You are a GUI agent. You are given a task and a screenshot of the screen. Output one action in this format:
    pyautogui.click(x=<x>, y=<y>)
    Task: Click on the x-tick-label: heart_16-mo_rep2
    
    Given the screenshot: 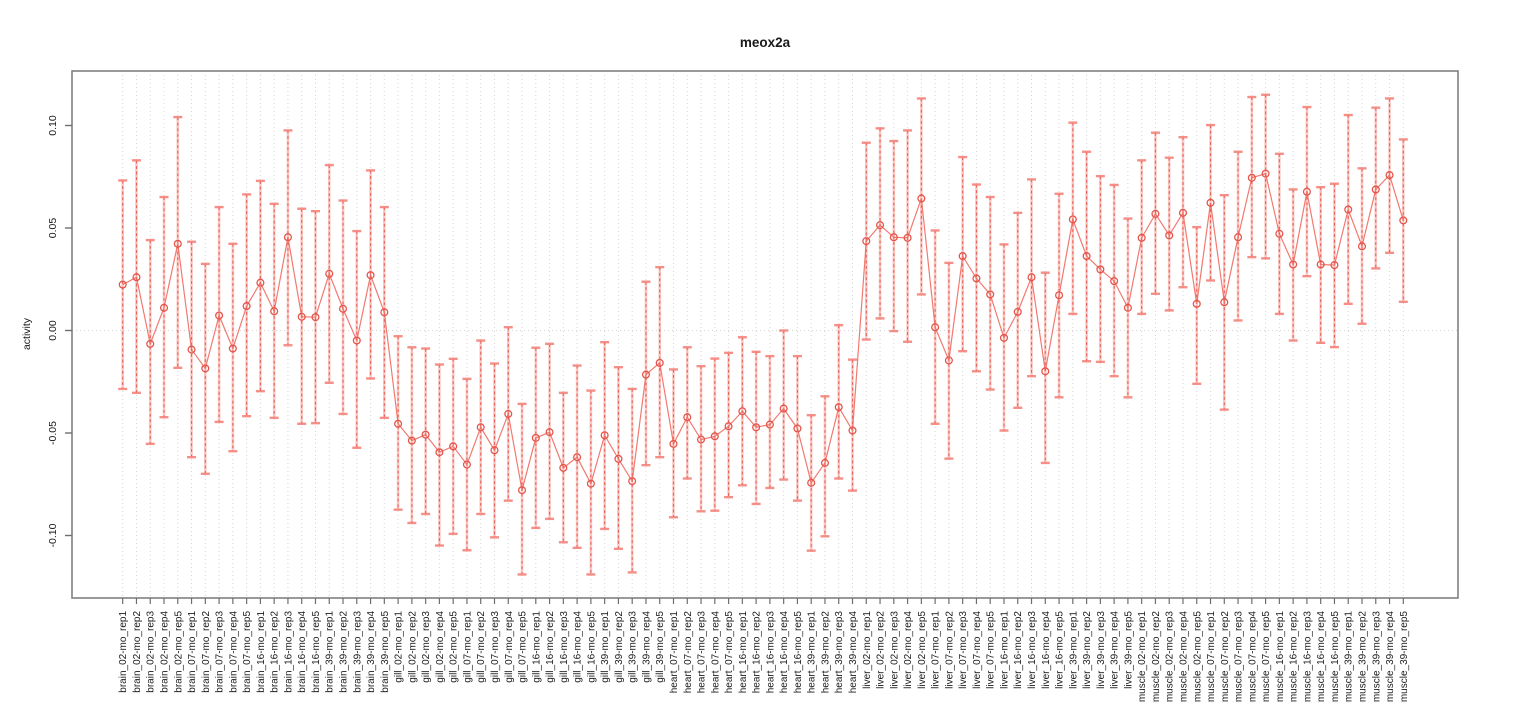 What is the action you would take?
    pyautogui.click(x=757, y=652)
    